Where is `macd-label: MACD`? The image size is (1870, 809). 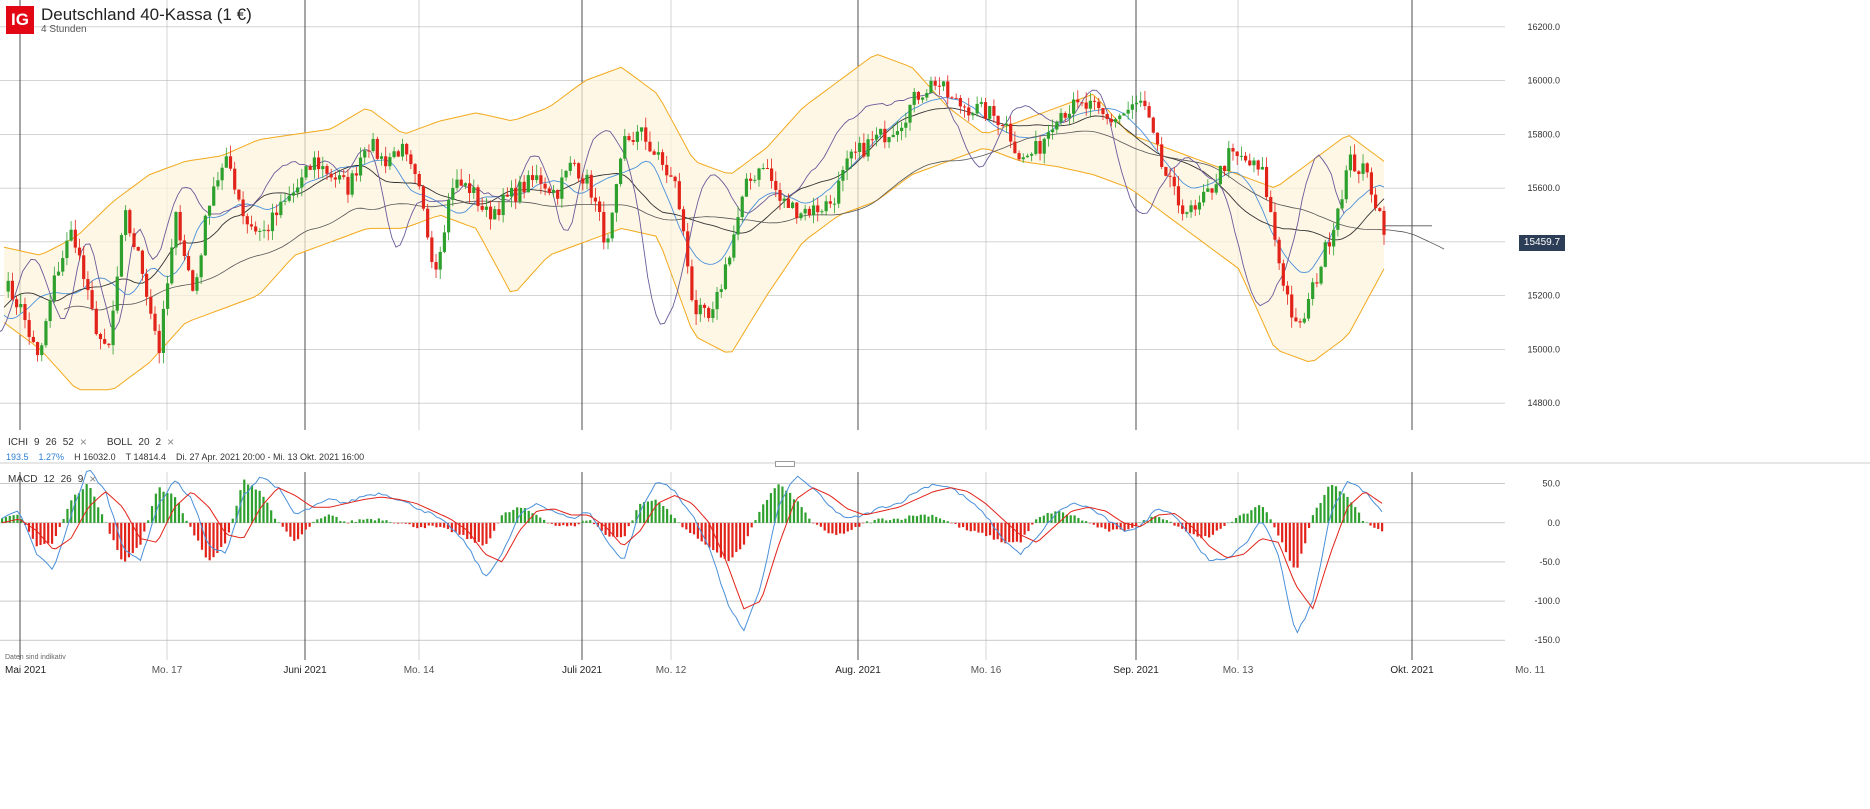
macd-label: MACD is located at coordinates (23, 479).